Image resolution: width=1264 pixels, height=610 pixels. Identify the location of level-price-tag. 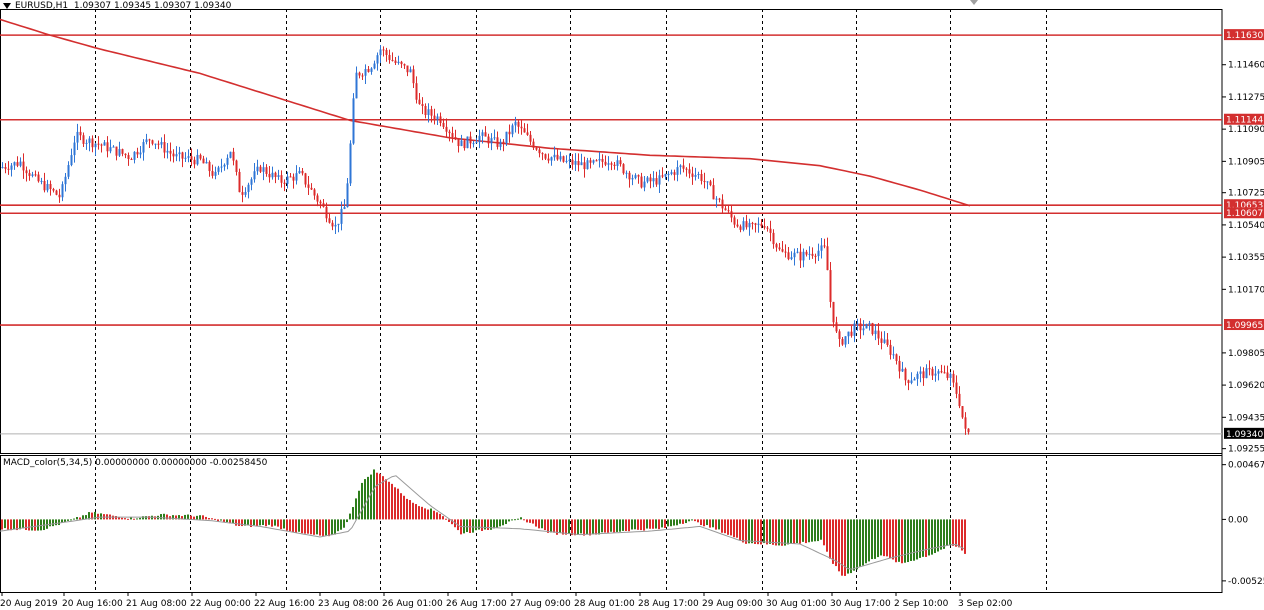
(1244, 205).